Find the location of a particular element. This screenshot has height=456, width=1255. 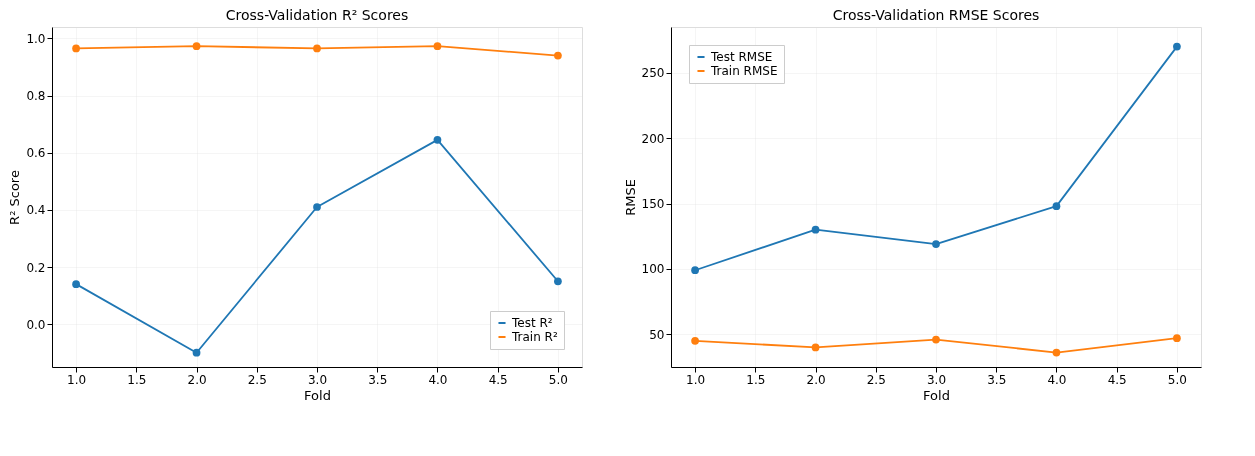

y-tick-label: 0.2 is located at coordinates (36, 267).